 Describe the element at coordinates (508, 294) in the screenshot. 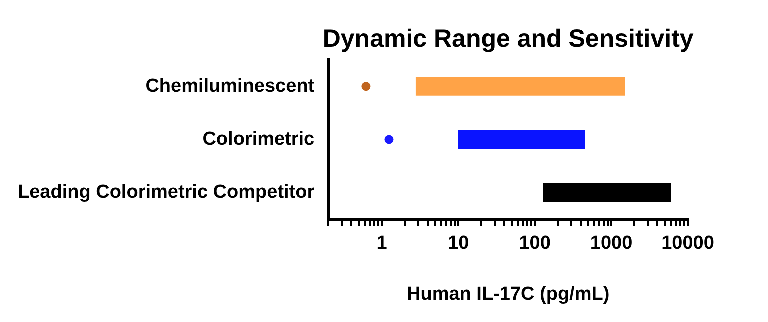

I see `x-axis-title: Human IL-17C (pg/mL)` at that location.